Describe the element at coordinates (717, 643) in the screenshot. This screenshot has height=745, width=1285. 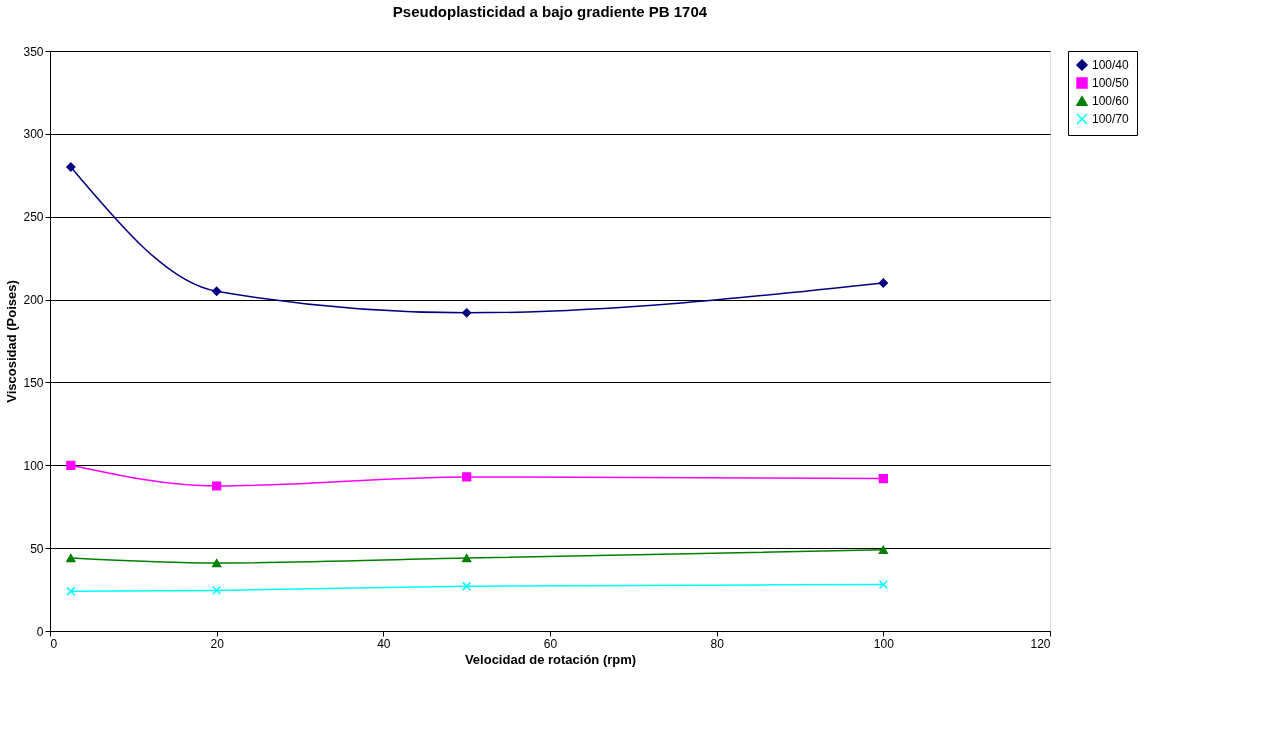
I see `x-tick-label: 80` at that location.